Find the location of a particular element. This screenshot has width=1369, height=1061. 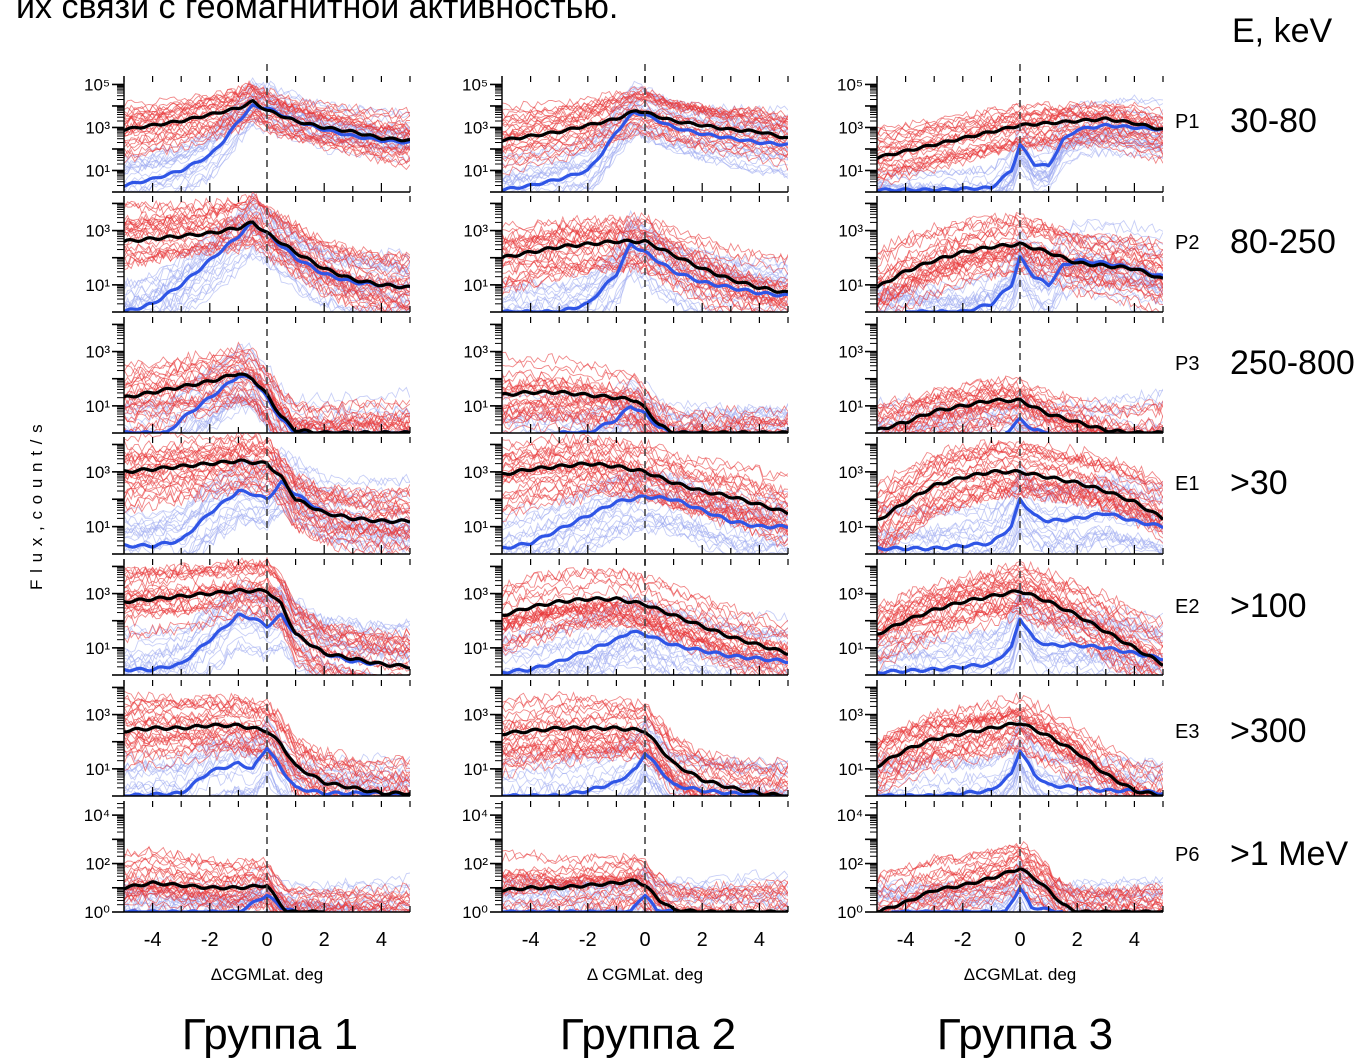

energy-range-label: >100 is located at coordinates (1268, 606).